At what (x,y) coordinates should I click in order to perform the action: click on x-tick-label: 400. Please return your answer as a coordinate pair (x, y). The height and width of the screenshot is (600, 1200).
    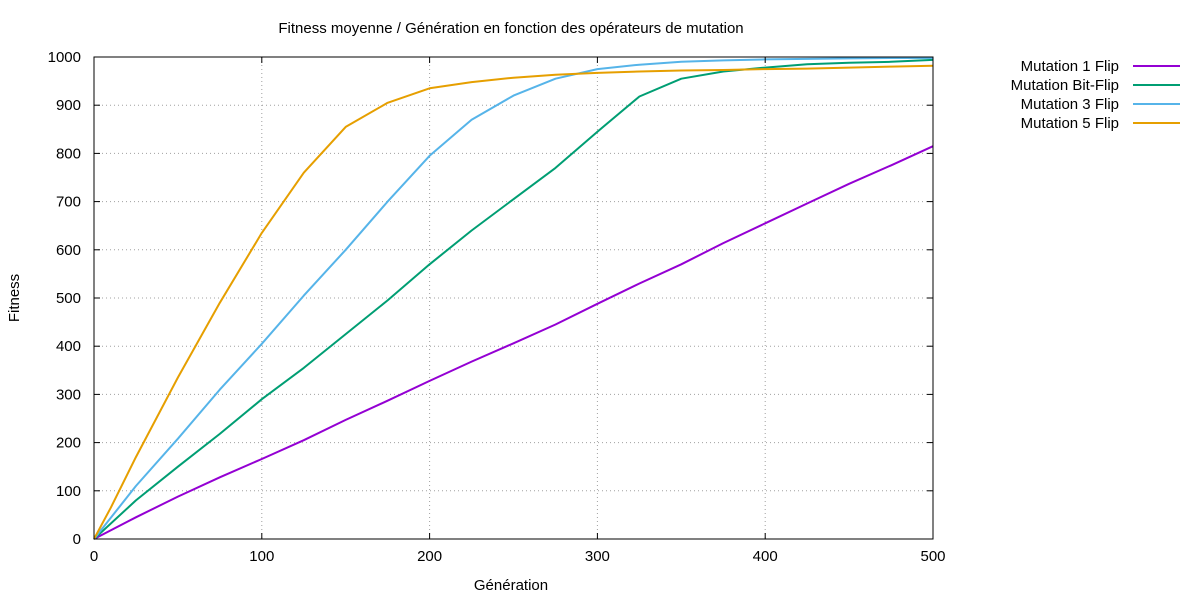
    Looking at the image, I should click on (765, 556).